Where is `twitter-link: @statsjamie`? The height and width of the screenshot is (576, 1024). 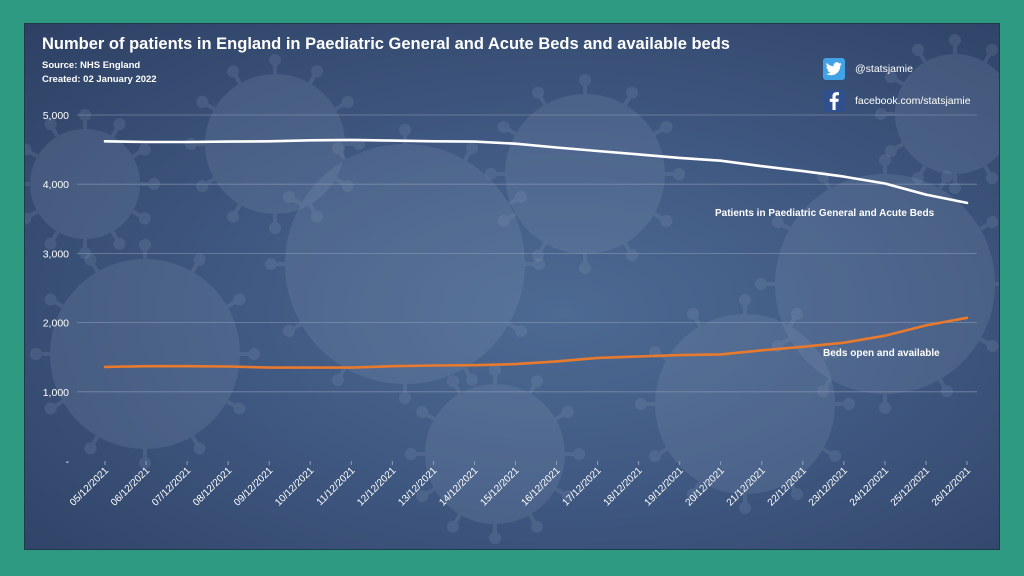
twitter-link: @statsjamie is located at coordinates (868, 69).